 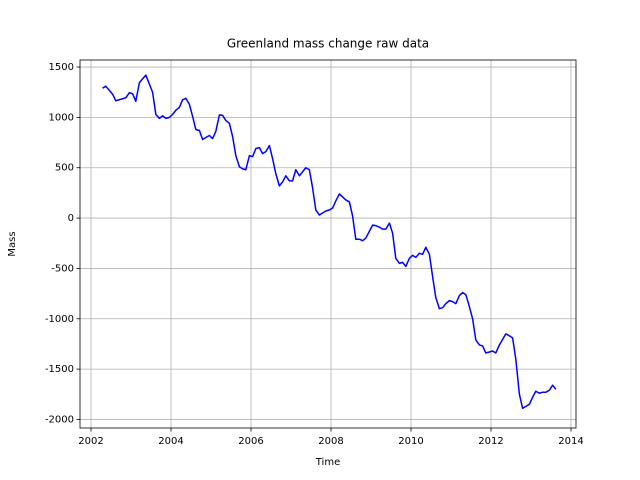 What do you see at coordinates (327, 462) in the screenshot?
I see `x-axis-label: Time` at bounding box center [327, 462].